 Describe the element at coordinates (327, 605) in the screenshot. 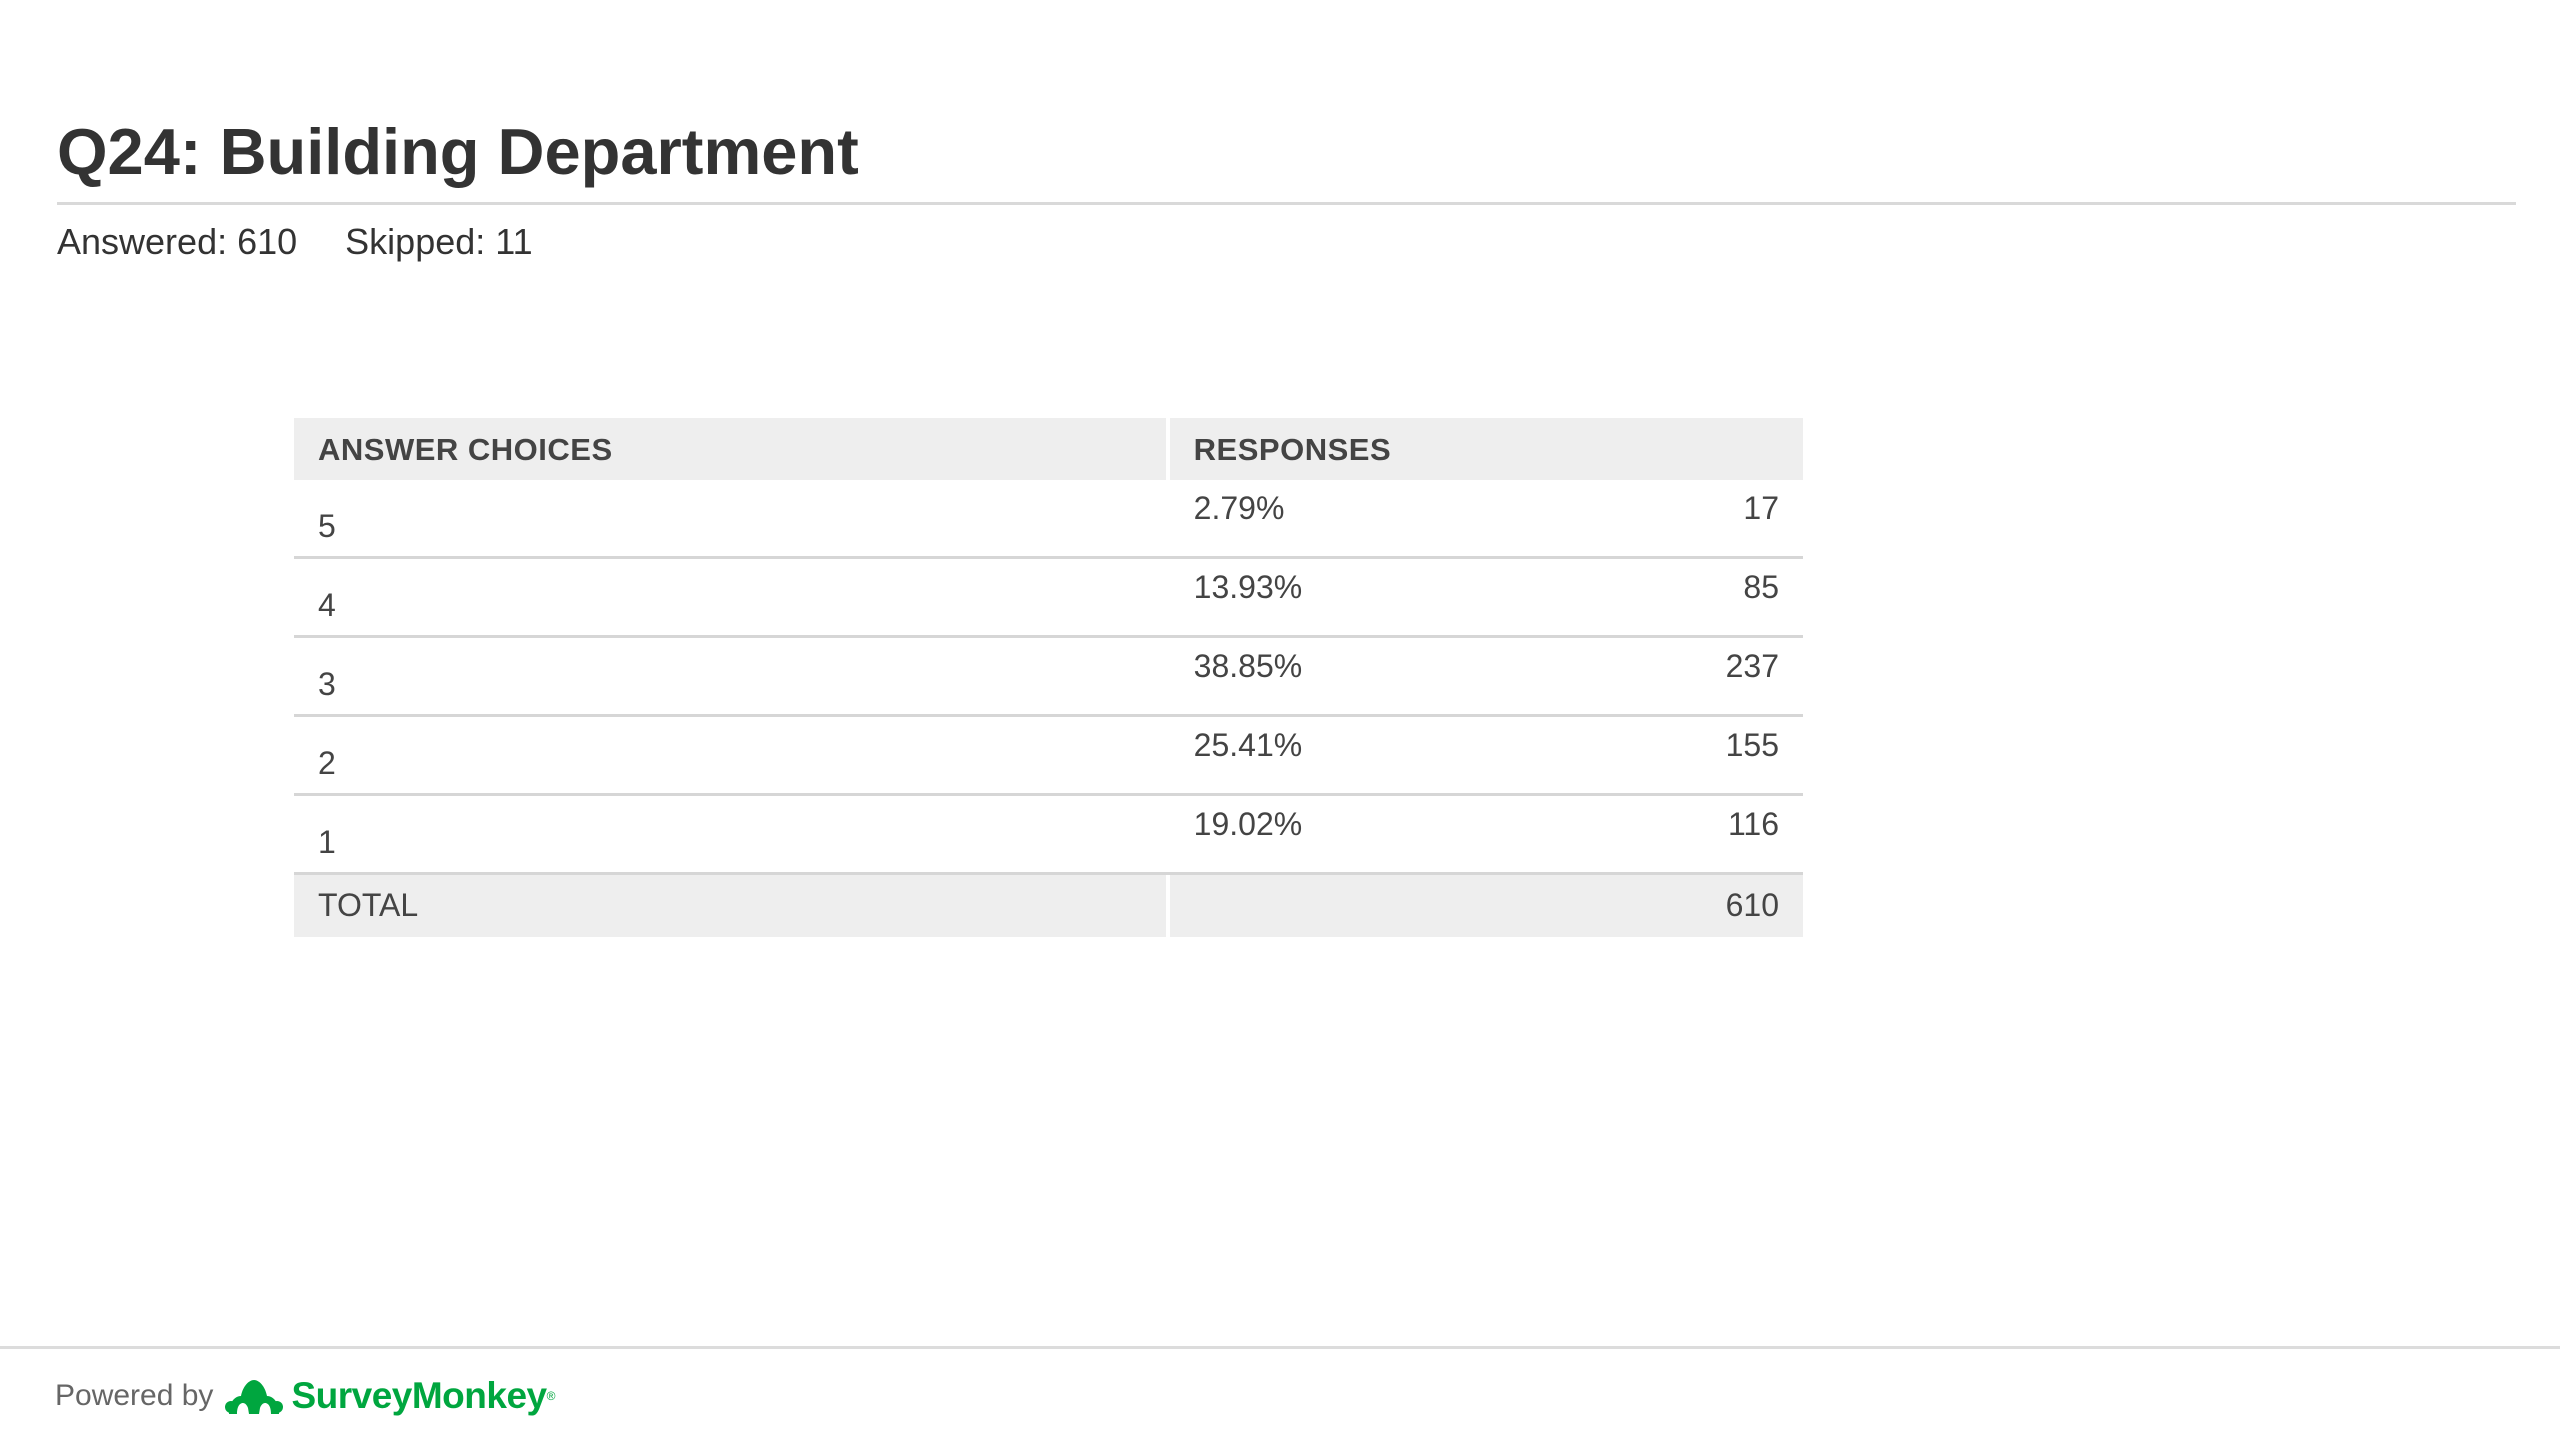

I see `answer-choice: 4` at that location.